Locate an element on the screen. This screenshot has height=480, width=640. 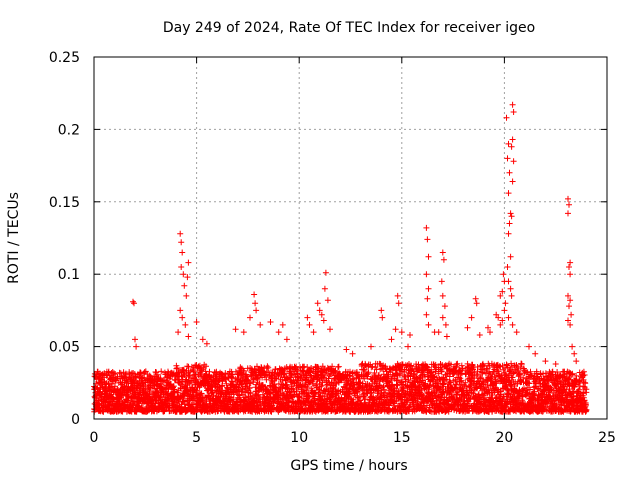
y-tick-label: 0.1 is located at coordinates (69, 275).